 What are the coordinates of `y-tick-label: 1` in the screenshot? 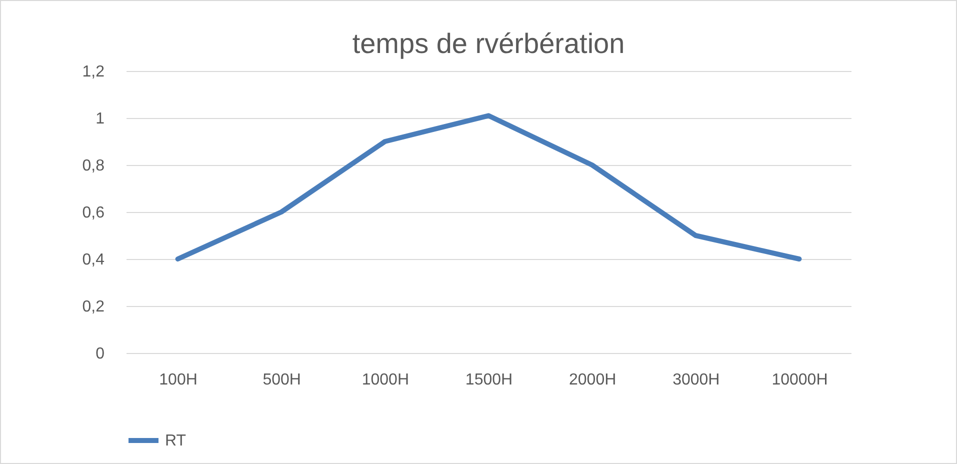 It's located at (100, 119).